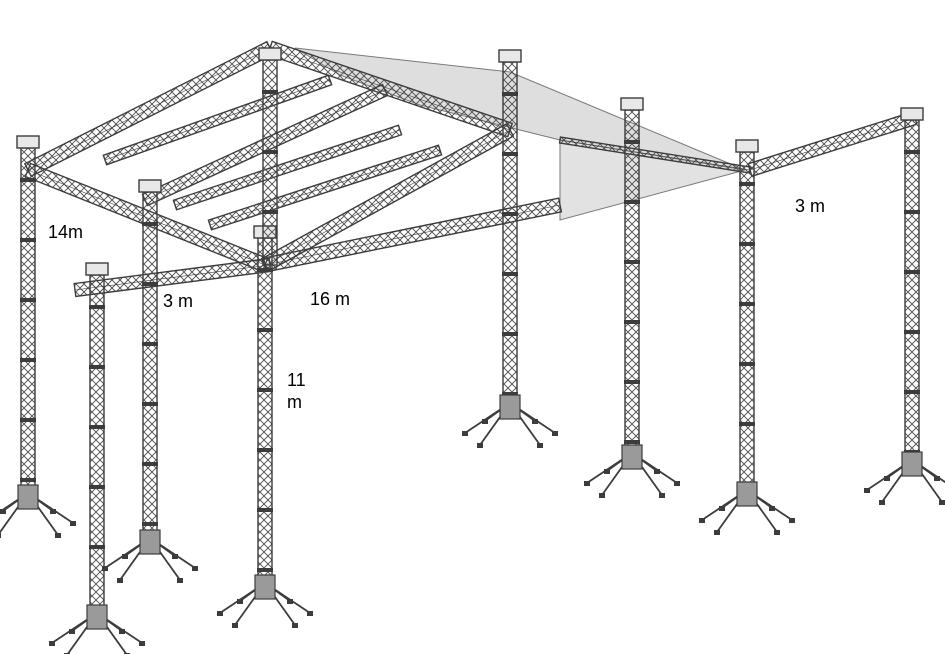 The height and width of the screenshot is (654, 945). What do you see at coordinates (38, 511) in the screenshot?
I see `base-rear-left` at bounding box center [38, 511].